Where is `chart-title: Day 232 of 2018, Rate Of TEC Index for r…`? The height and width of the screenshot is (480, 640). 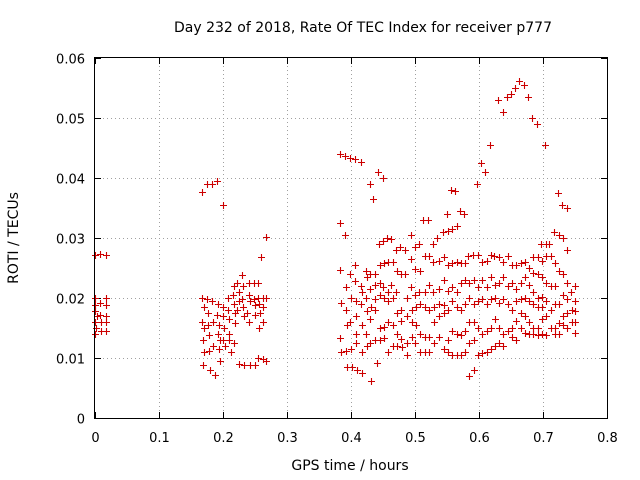 chart-title: Day 232 of 2018, Rate Of TEC Index for r… is located at coordinates (363, 28).